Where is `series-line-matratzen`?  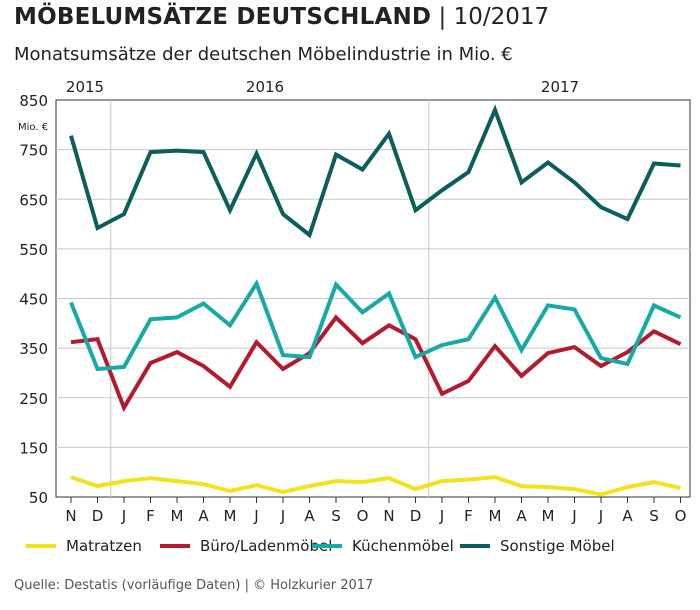 series-line-matratzen is located at coordinates (375, 486).